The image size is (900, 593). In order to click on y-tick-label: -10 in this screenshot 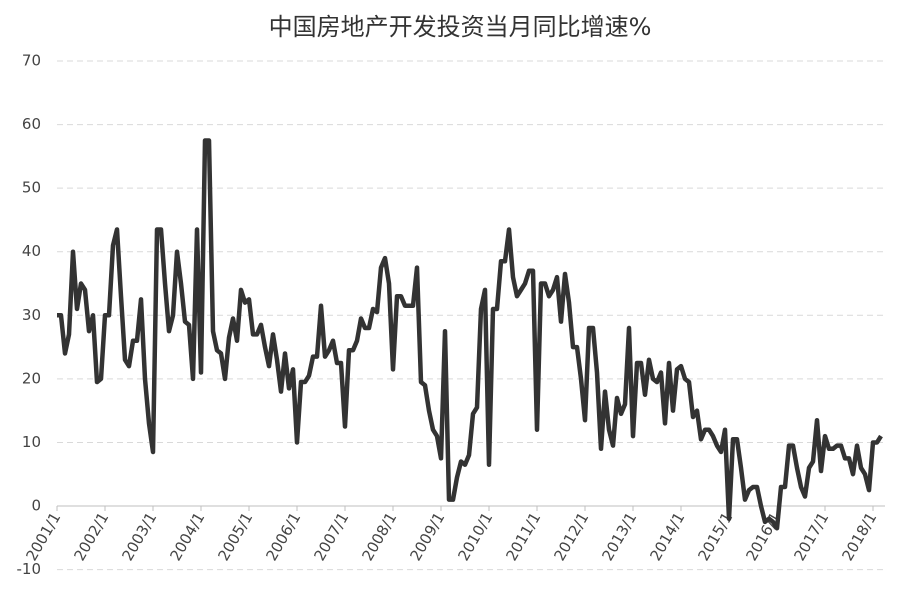, I will do `click(29, 569)`.